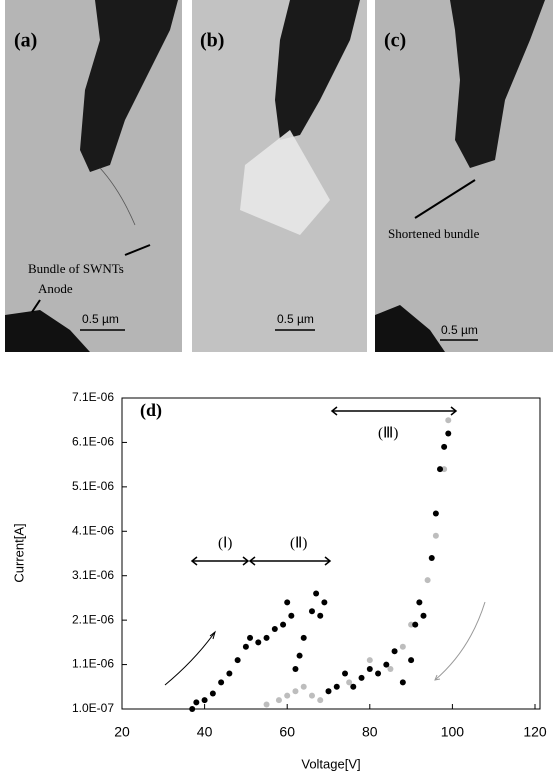  Describe the element at coordinates (93, 530) in the screenshot. I see `y-tick-label: 4.1E-06` at that location.